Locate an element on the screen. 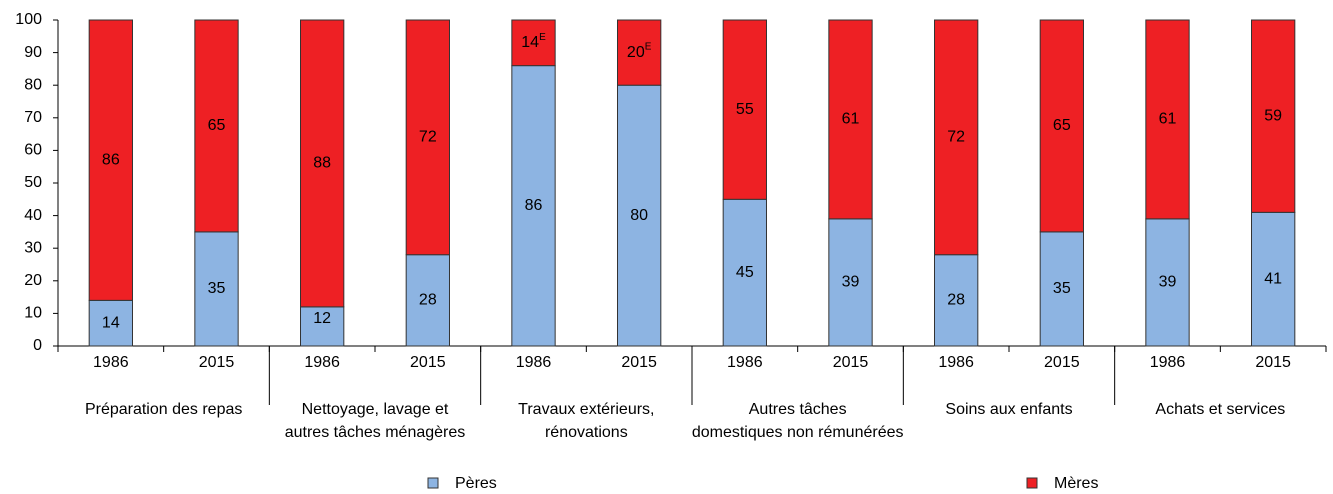 Image resolution: width=1333 pixels, height=494 pixels. y-tick-label: 20 is located at coordinates (33, 280).